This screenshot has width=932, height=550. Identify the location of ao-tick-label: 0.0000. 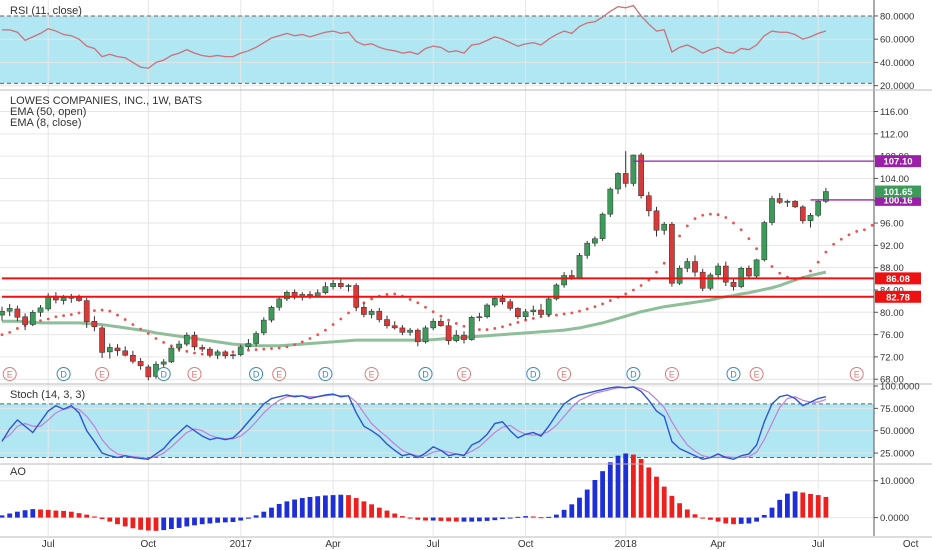
(894, 518).